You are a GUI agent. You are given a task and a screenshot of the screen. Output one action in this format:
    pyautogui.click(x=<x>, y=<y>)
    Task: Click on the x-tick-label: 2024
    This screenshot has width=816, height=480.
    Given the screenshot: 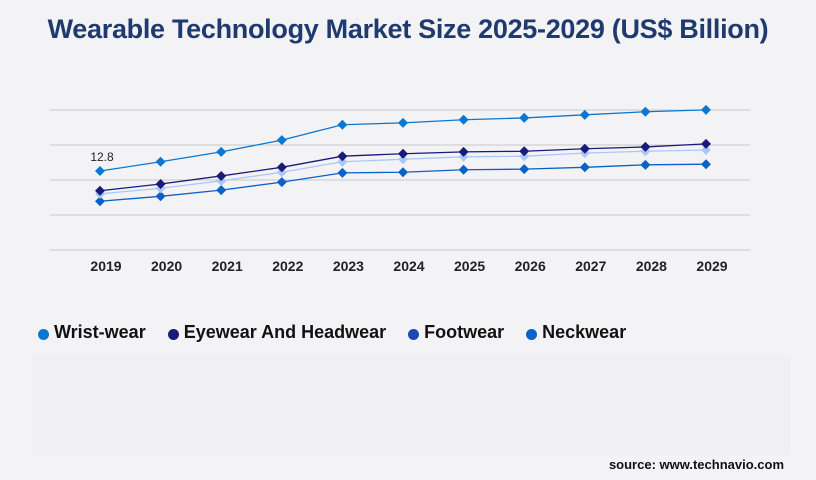 What is the action you would take?
    pyautogui.click(x=408, y=266)
    